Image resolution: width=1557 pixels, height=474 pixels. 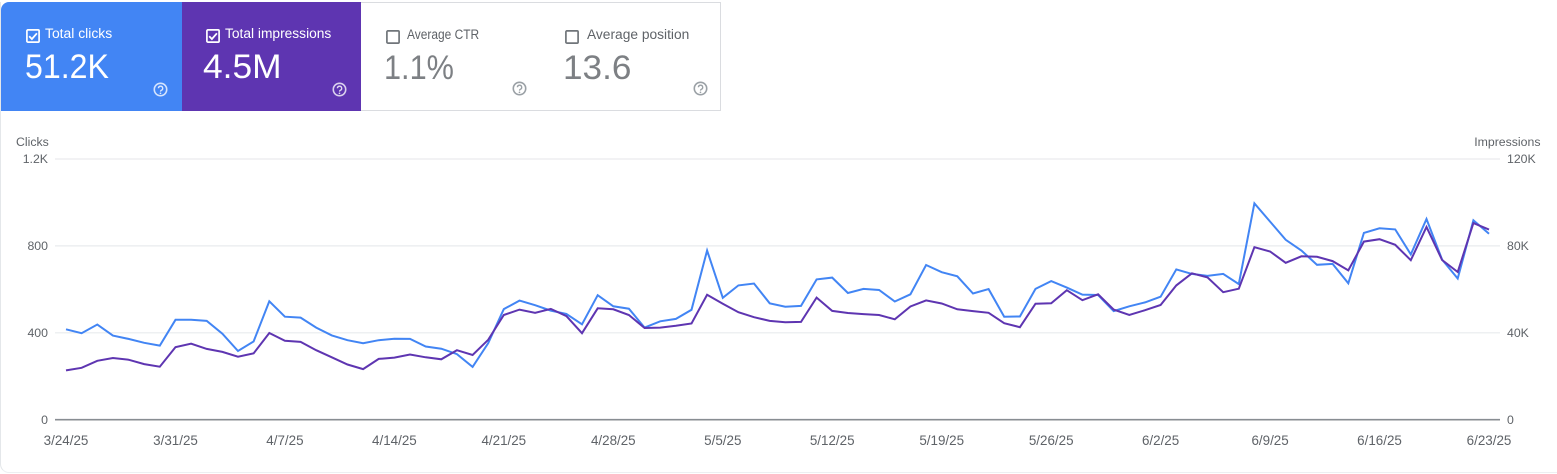 I want to click on svg-text: 5/26/25, so click(x=1051, y=440).